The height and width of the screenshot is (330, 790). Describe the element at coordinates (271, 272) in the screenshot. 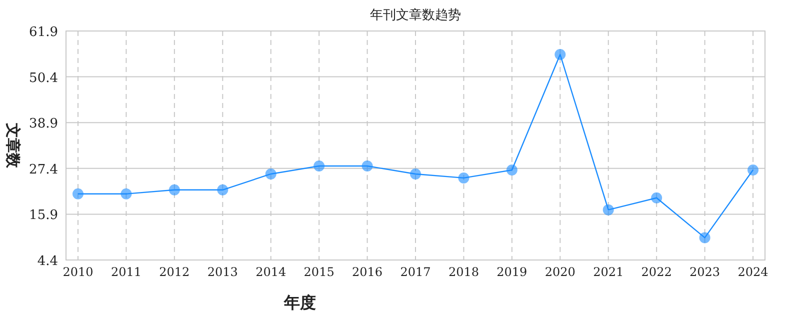

I see `x-tick-label: 2014` at that location.